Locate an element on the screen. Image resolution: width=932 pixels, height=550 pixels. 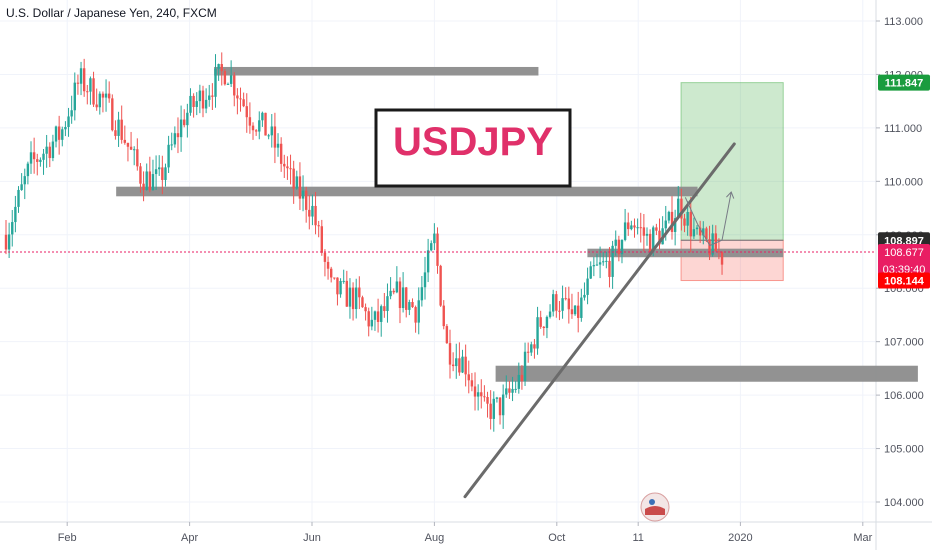
price-axis-tick-label: 111.000 is located at coordinates (903, 129).